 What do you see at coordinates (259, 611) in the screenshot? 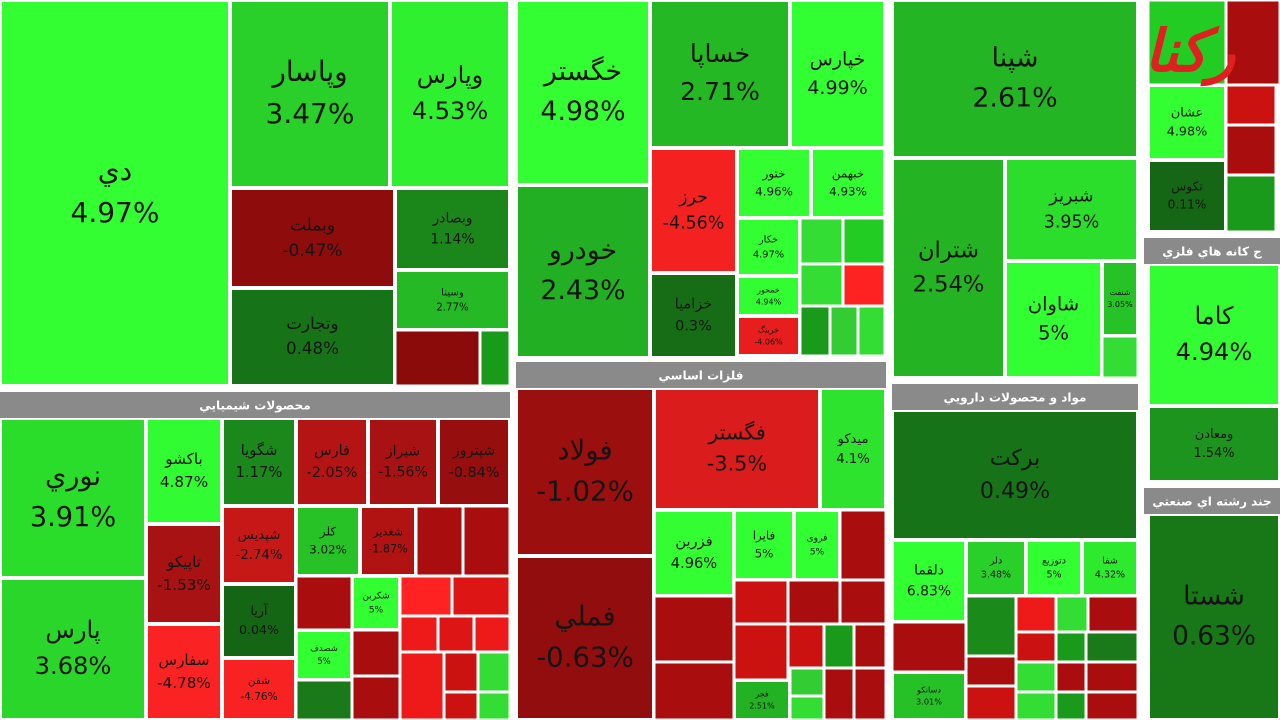
I see `stock-name: آریا` at bounding box center [259, 611].